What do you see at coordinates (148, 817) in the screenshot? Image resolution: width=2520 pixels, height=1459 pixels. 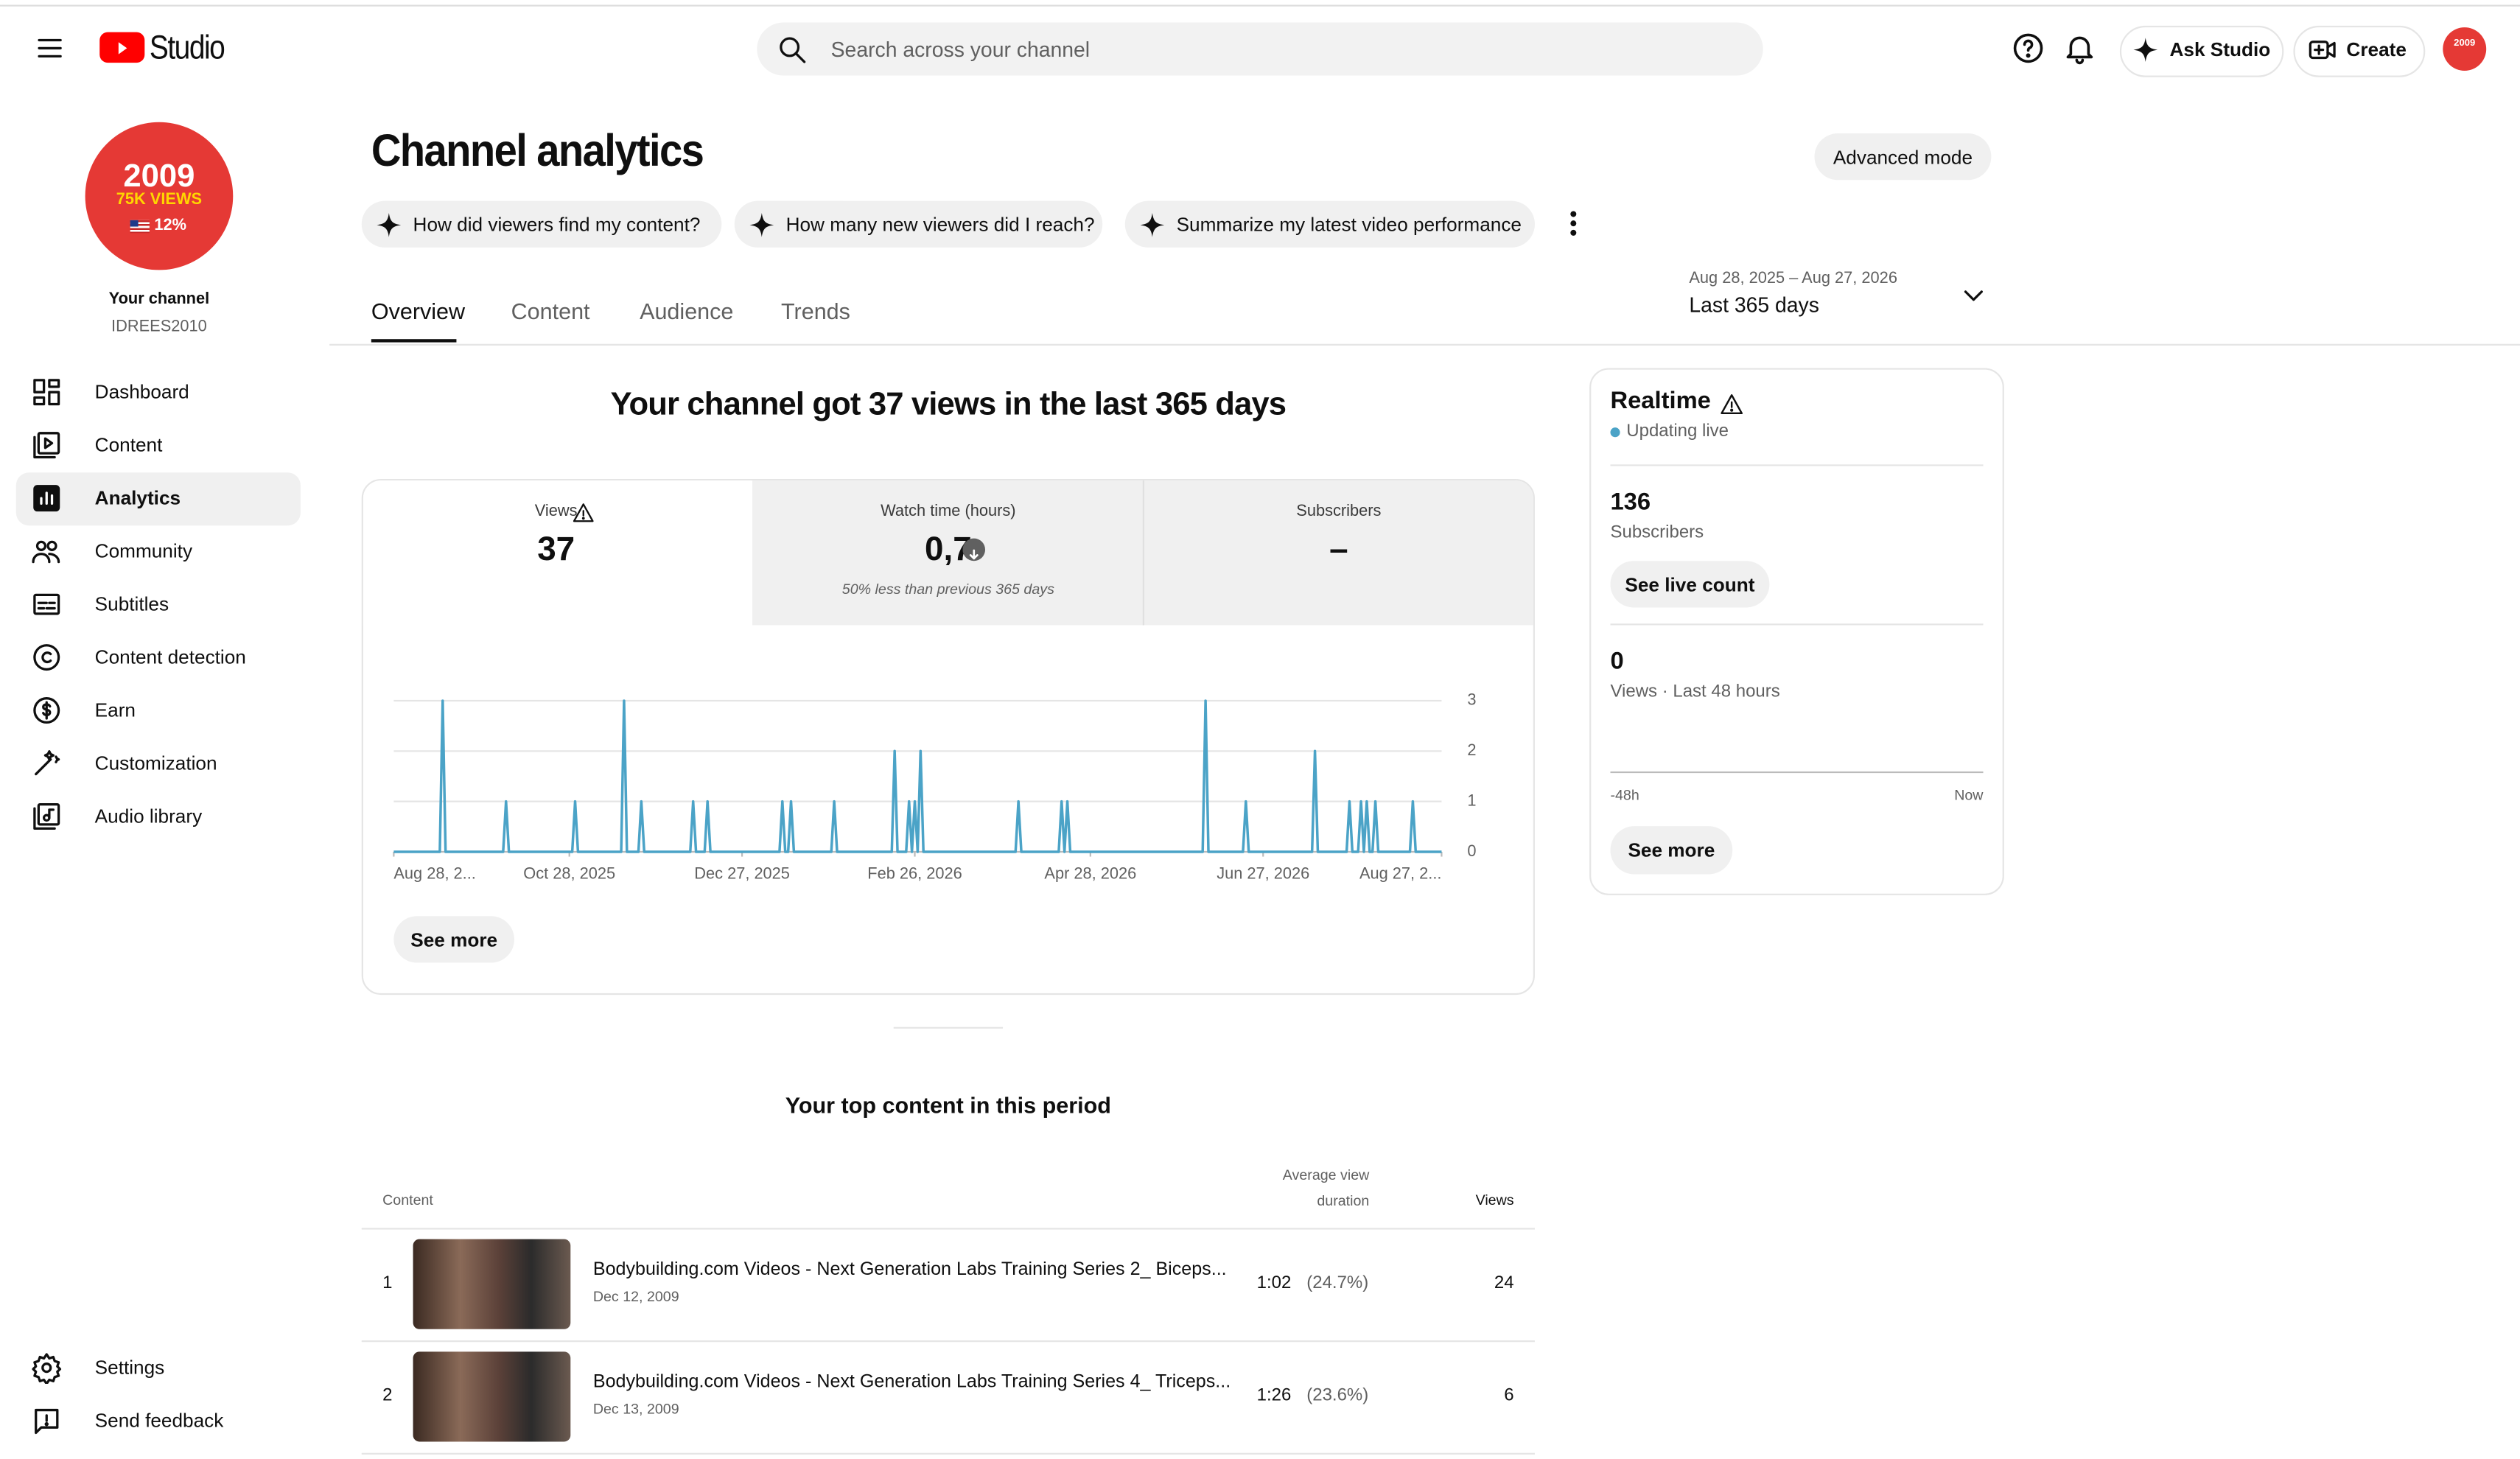 I see `nav-item: Audio library` at bounding box center [148, 817].